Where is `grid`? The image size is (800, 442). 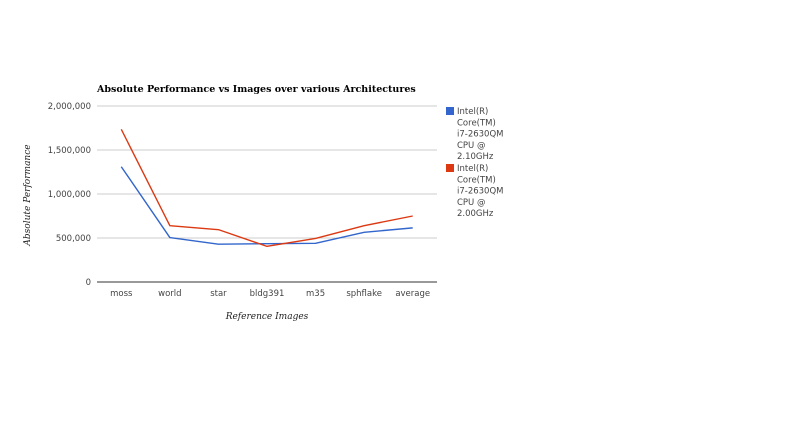 grid is located at coordinates (267, 172).